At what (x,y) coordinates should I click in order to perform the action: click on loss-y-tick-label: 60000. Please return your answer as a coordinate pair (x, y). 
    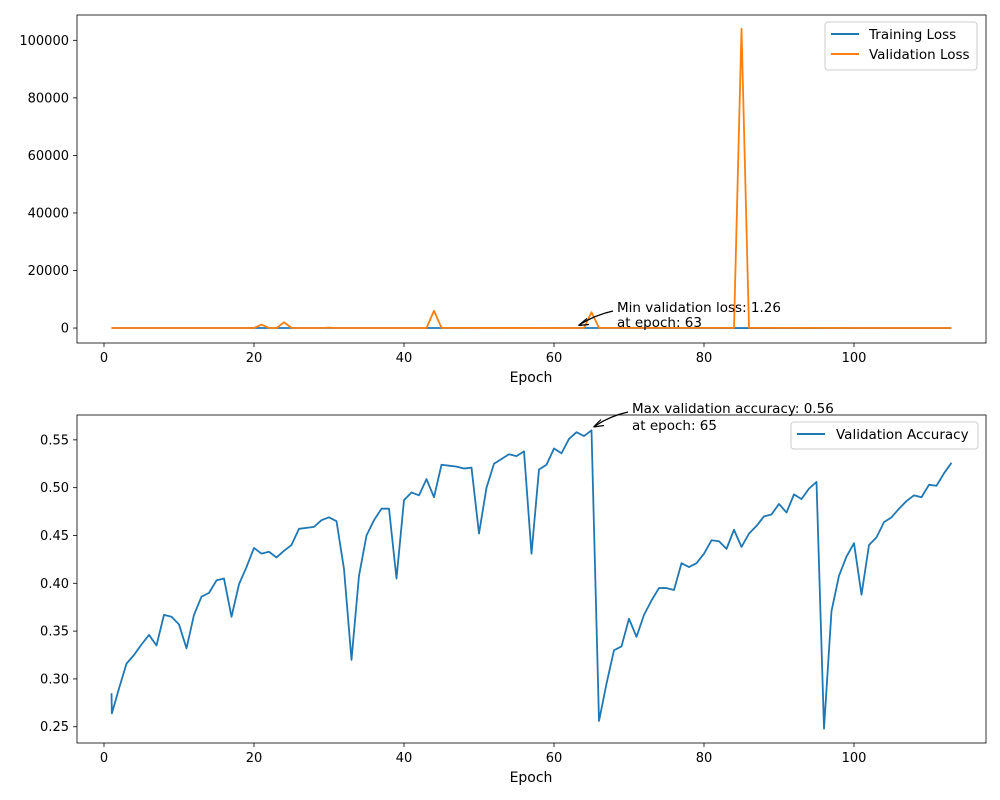
    Looking at the image, I should click on (48, 156).